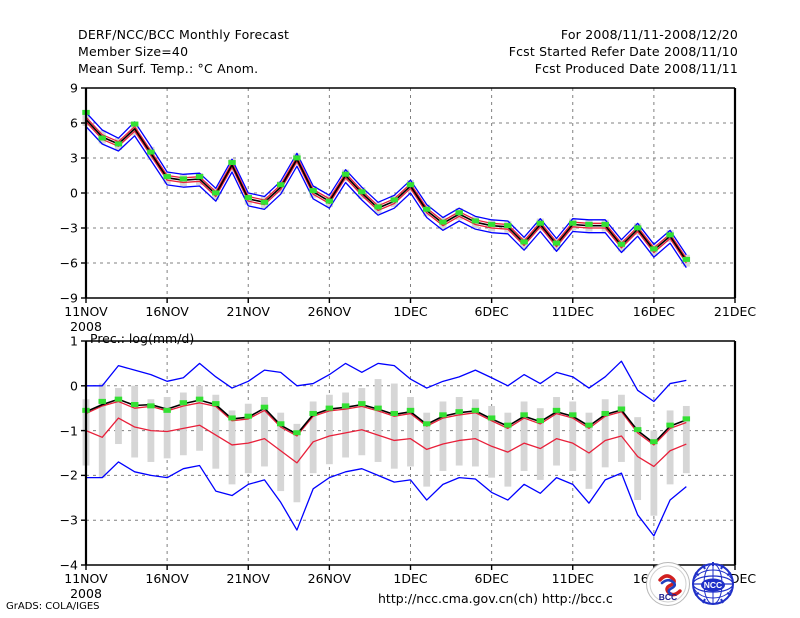 Image resolution: width=800 pixels, height=618 pixels. Describe the element at coordinates (74, 123) in the screenshot. I see `y-tick-label: 6` at that location.